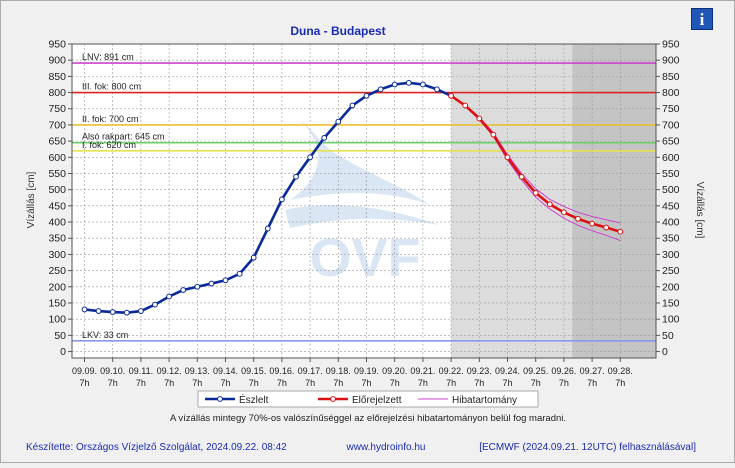 This screenshot has width=735, height=468. Describe the element at coordinates (253, 371) in the screenshot. I see `x-tick-label-date: 09.15.` at that location.